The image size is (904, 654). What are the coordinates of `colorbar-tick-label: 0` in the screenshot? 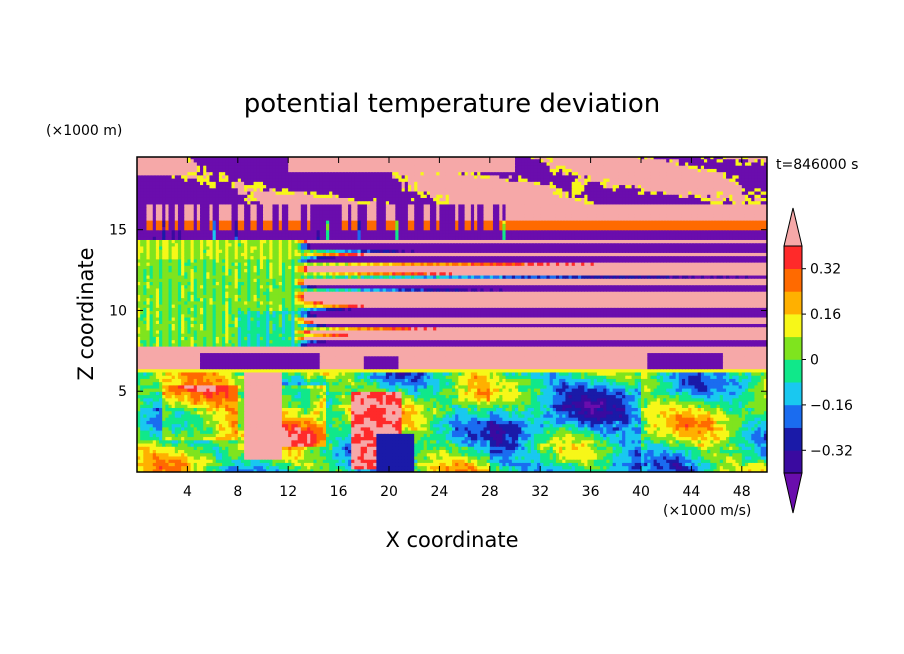 It's located at (814, 361).